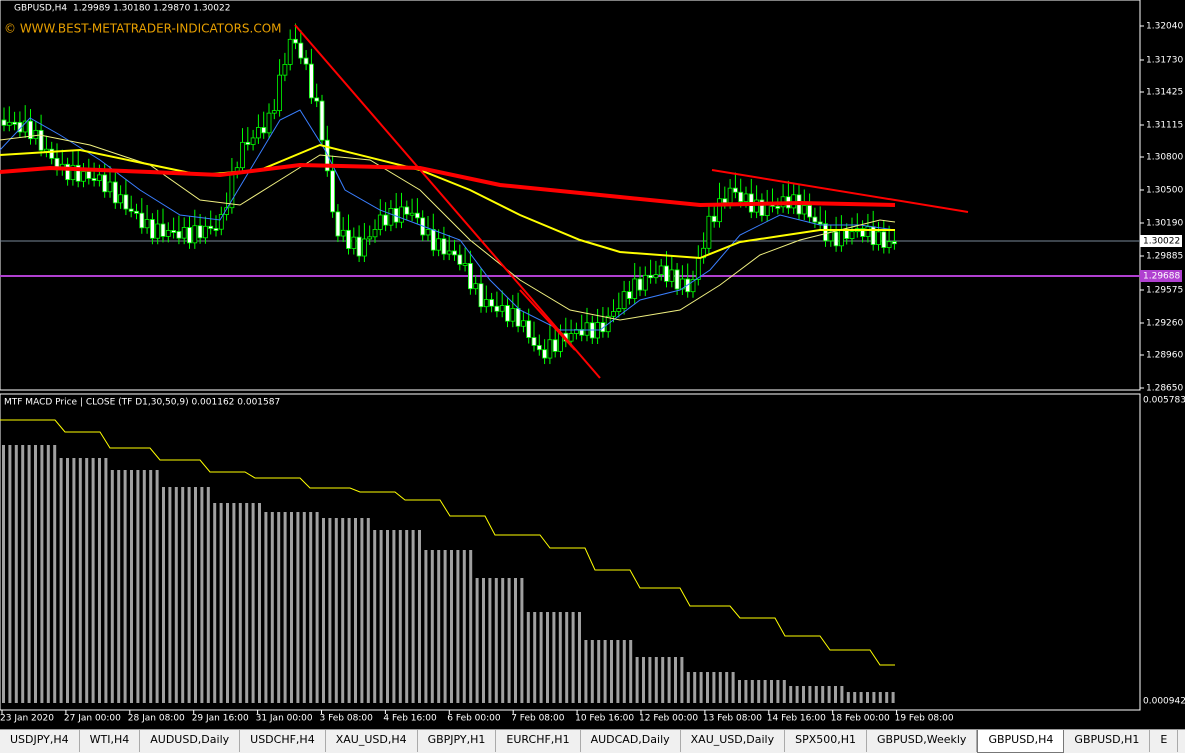 The height and width of the screenshot is (753, 1185). What do you see at coordinates (733, 741) in the screenshot?
I see `symbol-tab: XAU_USD,Daily` at bounding box center [733, 741].